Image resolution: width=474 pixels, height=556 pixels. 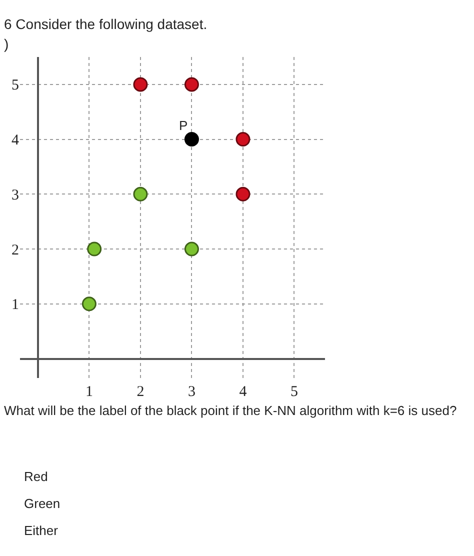 What do you see at coordinates (243, 392) in the screenshot?
I see `x-tick-label: 4` at bounding box center [243, 392].